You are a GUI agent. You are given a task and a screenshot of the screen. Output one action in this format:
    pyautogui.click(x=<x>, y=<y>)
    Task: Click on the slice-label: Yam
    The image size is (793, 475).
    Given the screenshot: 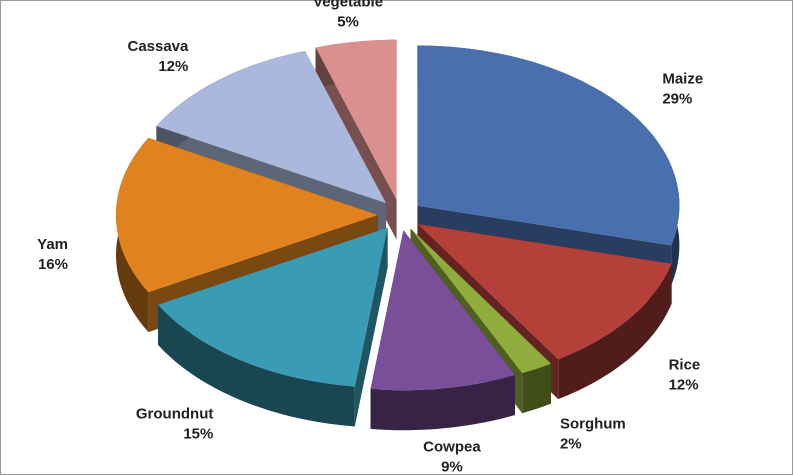 What is the action you would take?
    pyautogui.click(x=52, y=244)
    